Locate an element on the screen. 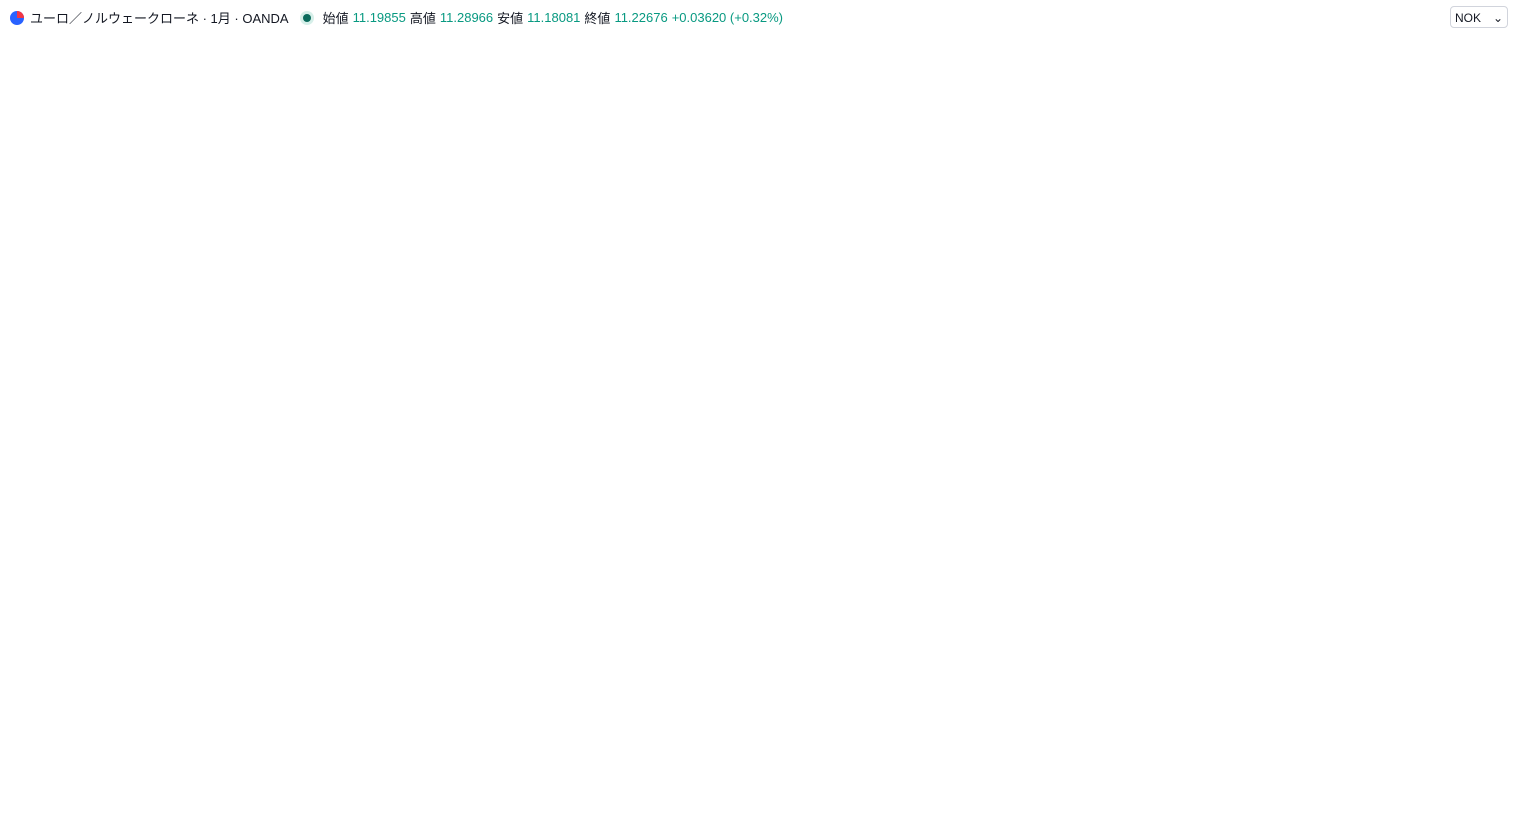 The height and width of the screenshot is (830, 1515). y-tick-label: 12.50000 is located at coordinates (1478, 184).